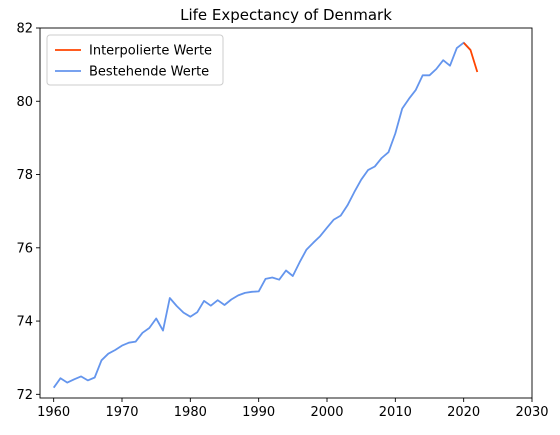  I want to click on x-tick-label: 2030, so click(531, 412).